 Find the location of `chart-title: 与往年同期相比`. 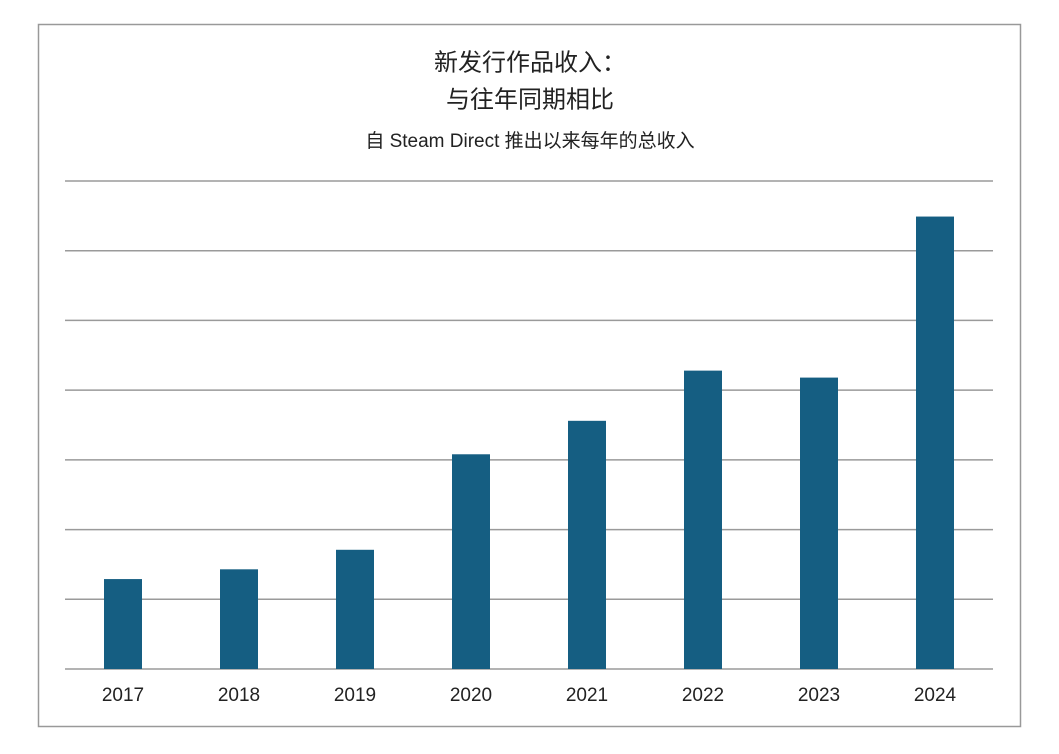

chart-title: 与往年同期相比 is located at coordinates (530, 99).